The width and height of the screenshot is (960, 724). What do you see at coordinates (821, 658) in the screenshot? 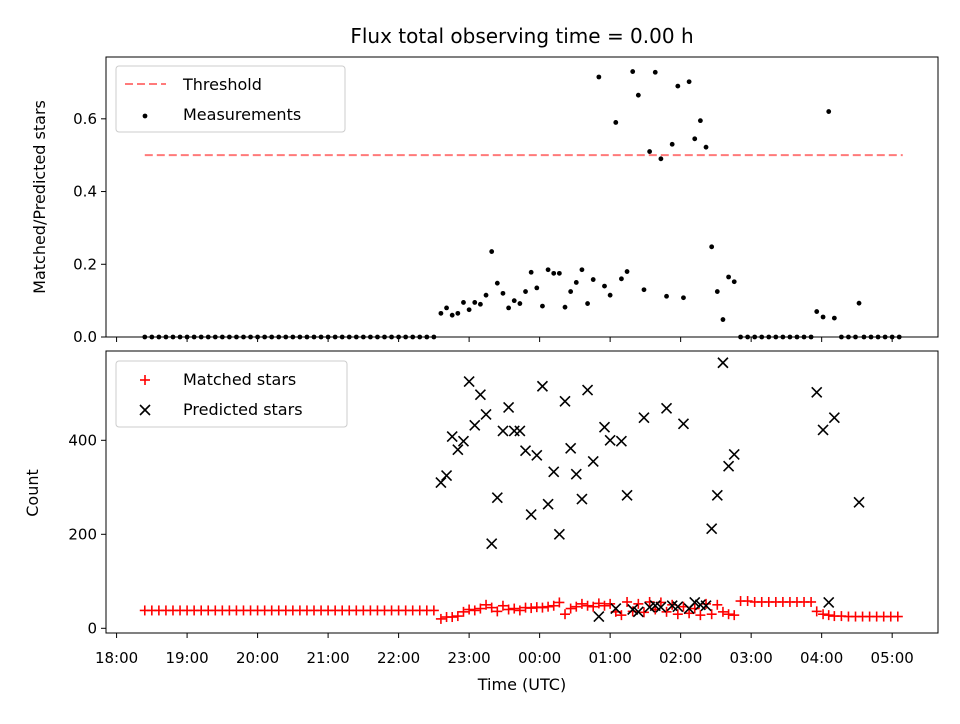
I see `xtick-label: 04:00` at bounding box center [821, 658].